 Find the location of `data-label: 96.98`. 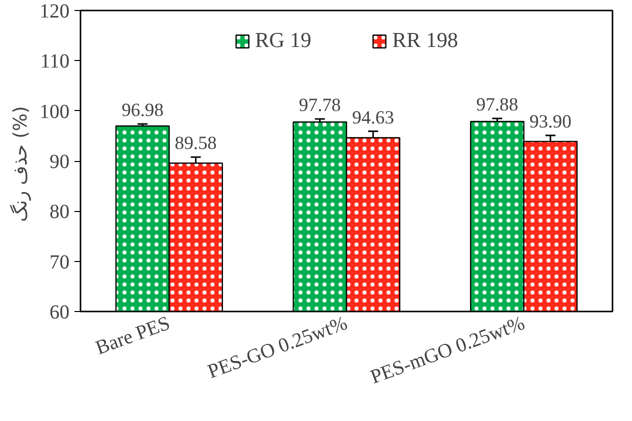

data-label: 96.98 is located at coordinates (143, 110).